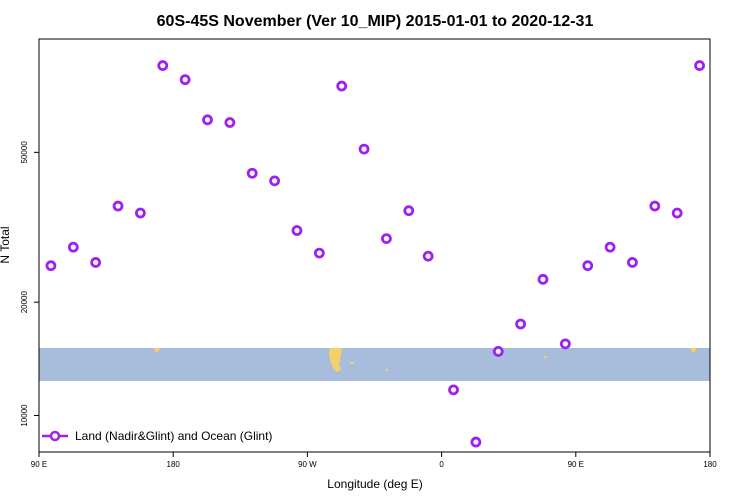 The image size is (750, 500). I want to click on latitude-band-layer, so click(374, 364).